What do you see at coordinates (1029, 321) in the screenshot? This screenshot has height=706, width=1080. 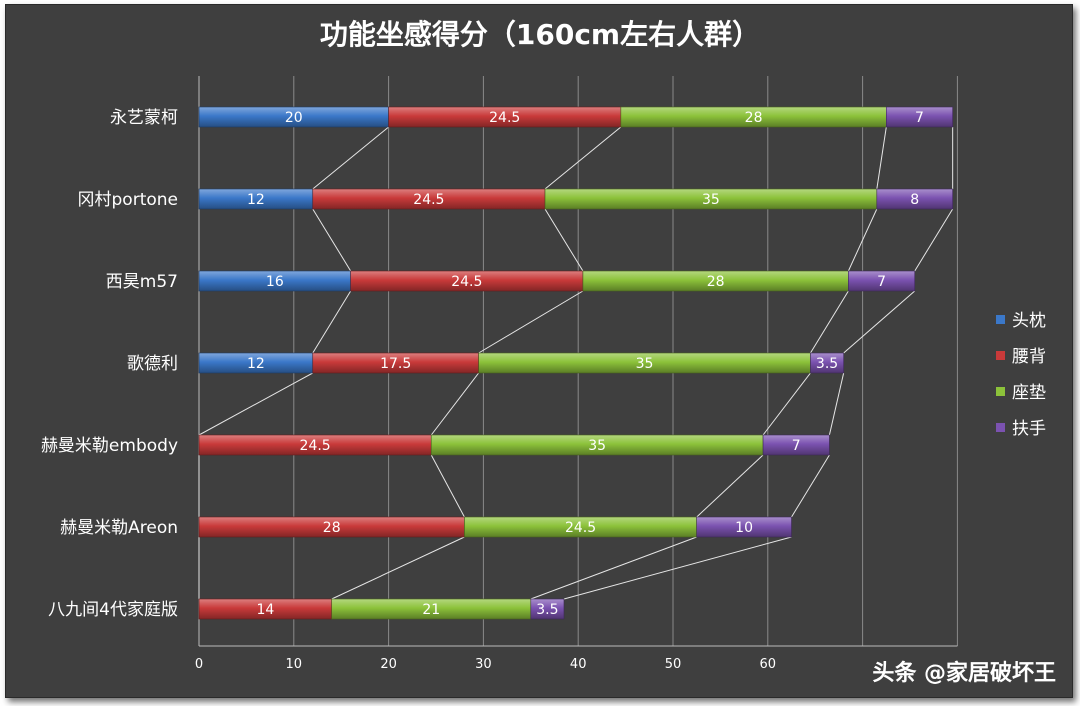 I see `legend-label: 头枕` at bounding box center [1029, 321].